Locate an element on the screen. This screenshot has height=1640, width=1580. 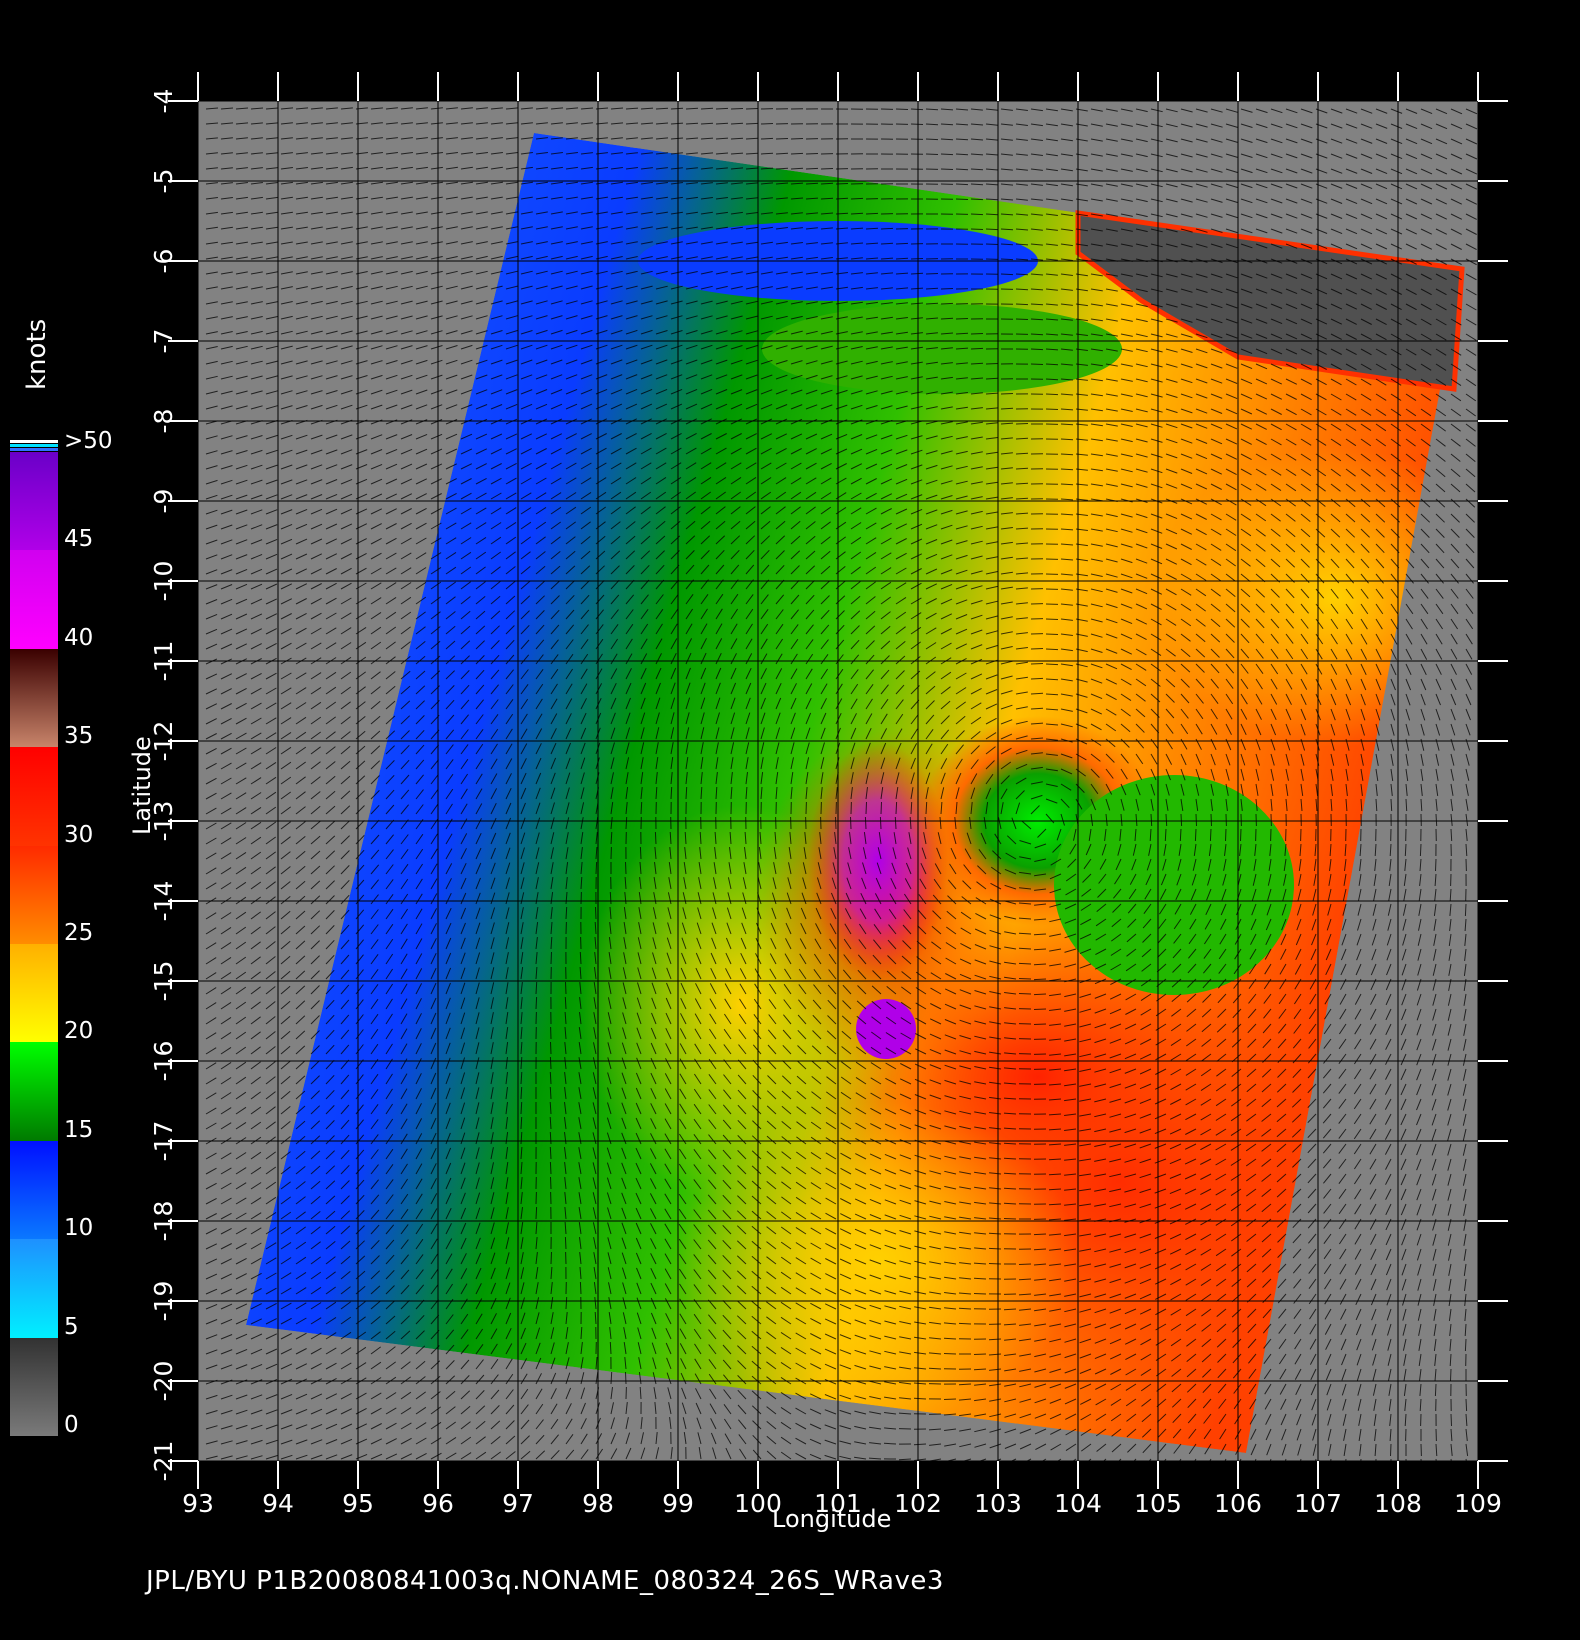
x-tick-label: 108 is located at coordinates (1398, 1503).